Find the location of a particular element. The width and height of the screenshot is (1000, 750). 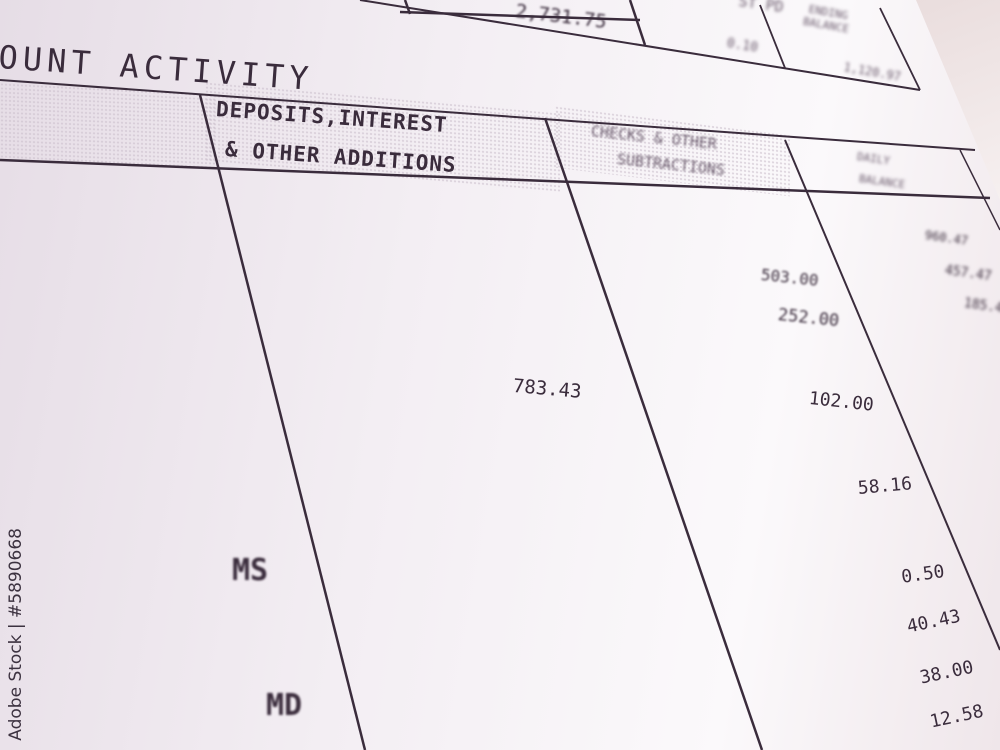

transaction-code: MS is located at coordinates (250, 570).